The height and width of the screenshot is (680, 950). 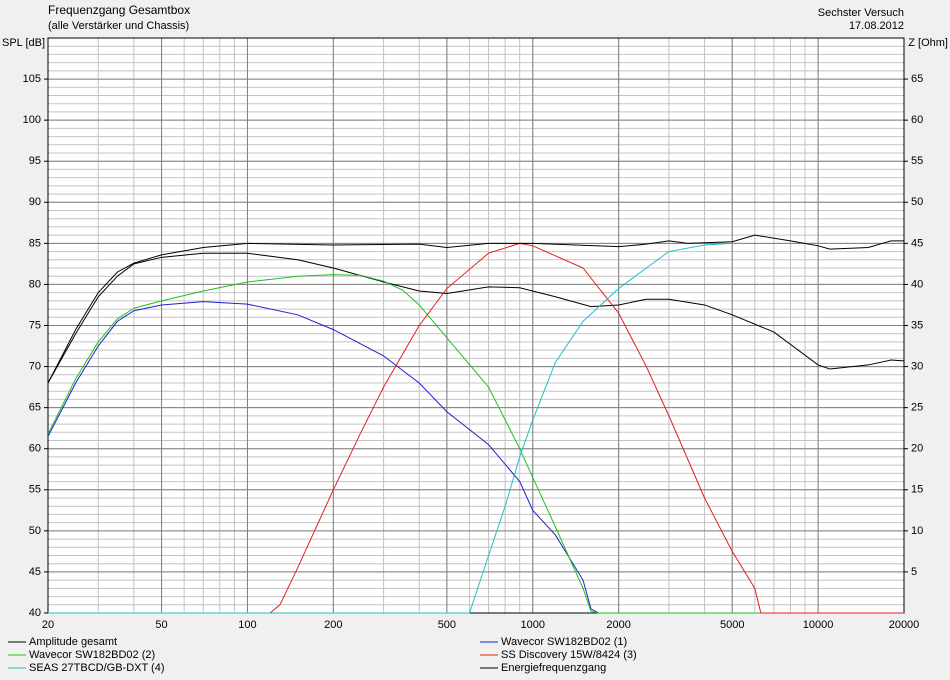 What do you see at coordinates (119, 10) in the screenshot?
I see `chart-title: Frequenzgang Gesamtbox` at bounding box center [119, 10].